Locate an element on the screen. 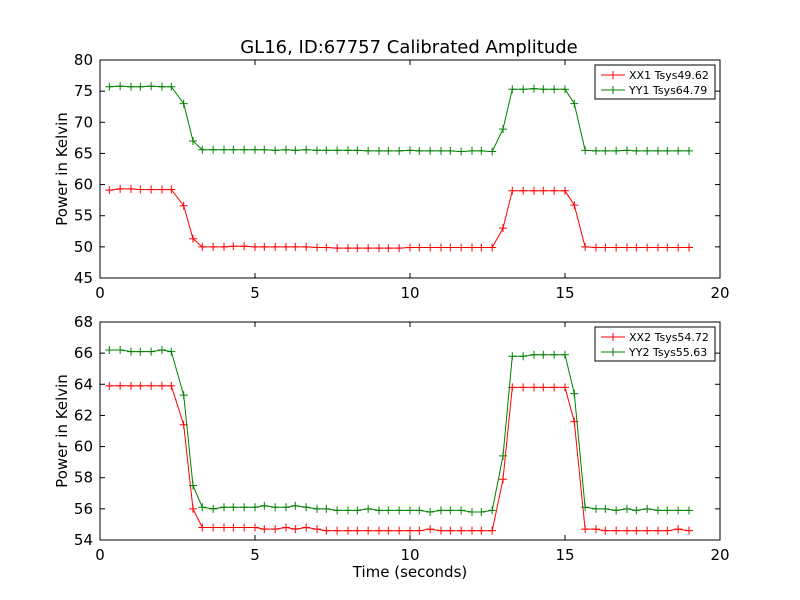  y-tick-label: 64 is located at coordinates (83, 384).